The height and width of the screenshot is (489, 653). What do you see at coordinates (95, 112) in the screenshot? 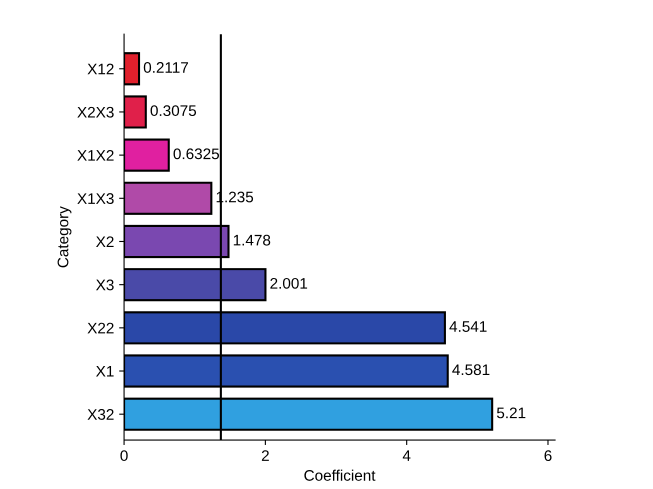
I see `y-tick-label: X2X3` at bounding box center [95, 112].